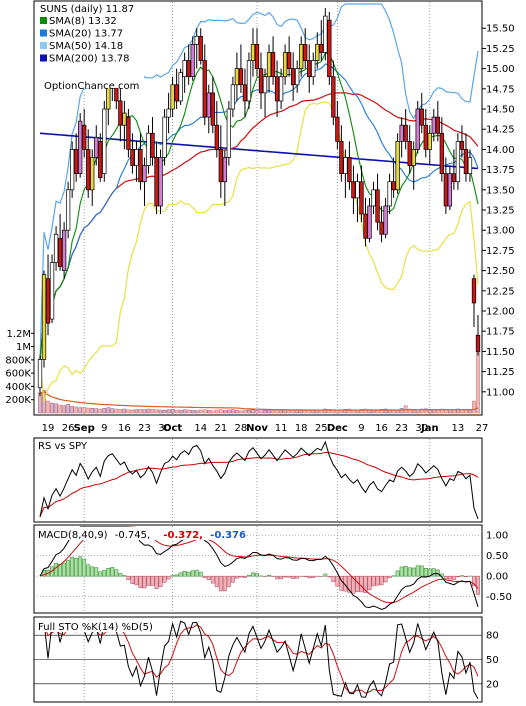 Image resolution: width=526 pixels, height=706 pixels. What do you see at coordinates (401, 428) in the screenshot?
I see `date-tick-label: 23` at bounding box center [401, 428].